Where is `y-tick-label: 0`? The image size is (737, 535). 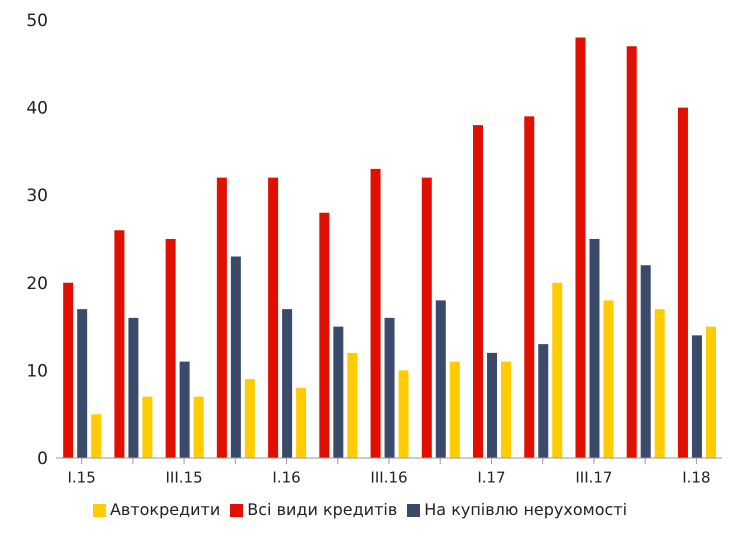
y-tick-label: 0 is located at coordinates (42, 459).